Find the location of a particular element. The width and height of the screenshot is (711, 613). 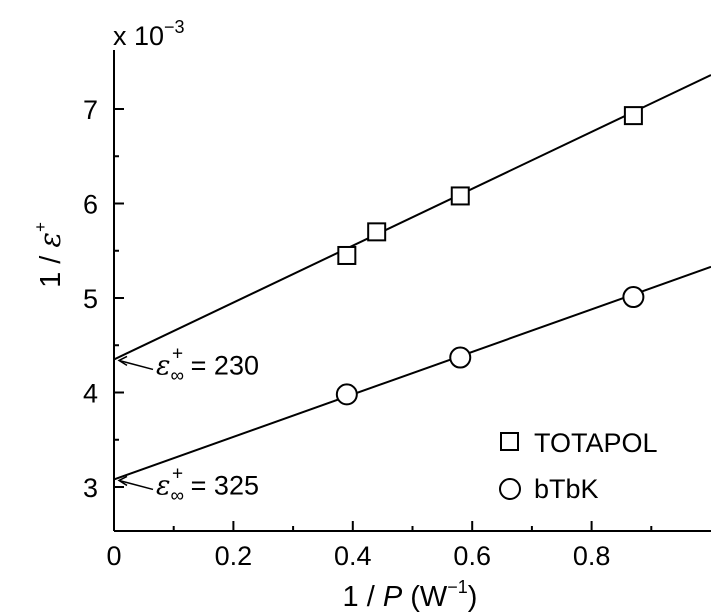

annotation-label: ε∞+ = 230 is located at coordinates (207, 364).